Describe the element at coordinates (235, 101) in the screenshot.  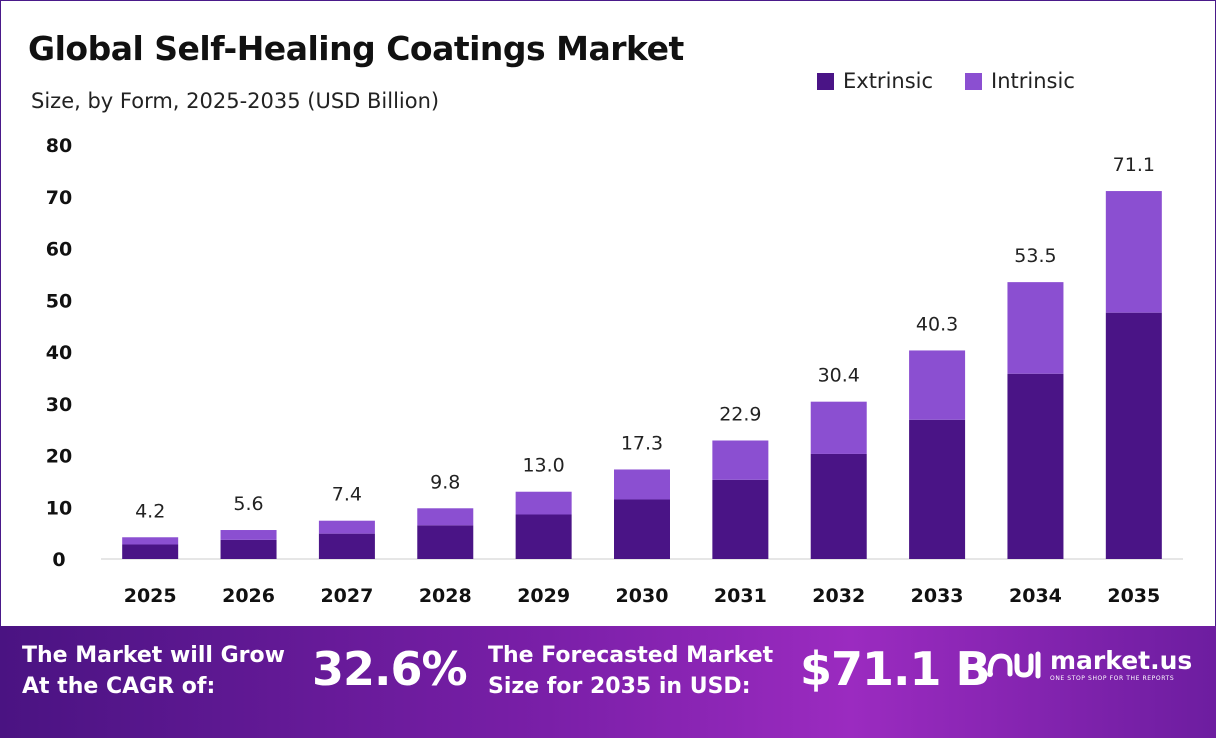
I see `chart-subtitle: Size, by Form, 2025-2035 (USD Billion)` at that location.